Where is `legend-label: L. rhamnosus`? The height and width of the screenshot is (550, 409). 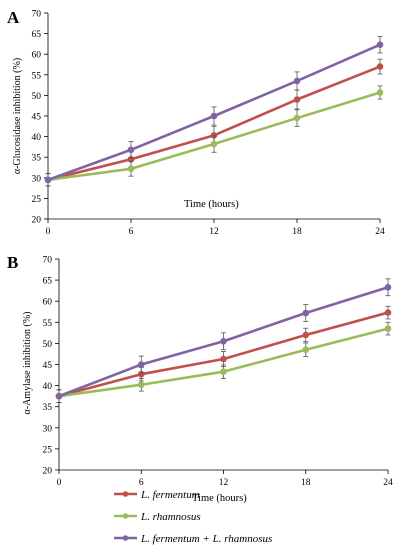
legend-label: L. rhamnosus is located at coordinates (170, 517).